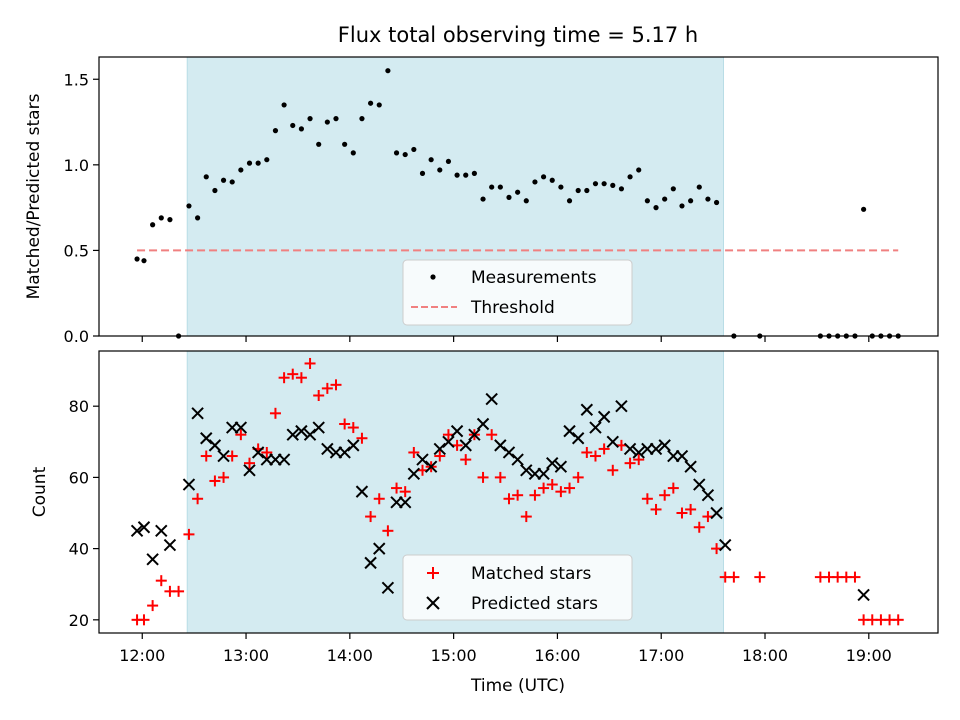  I want to click on top-legend: Measurements Threshold, so click(517, 292).